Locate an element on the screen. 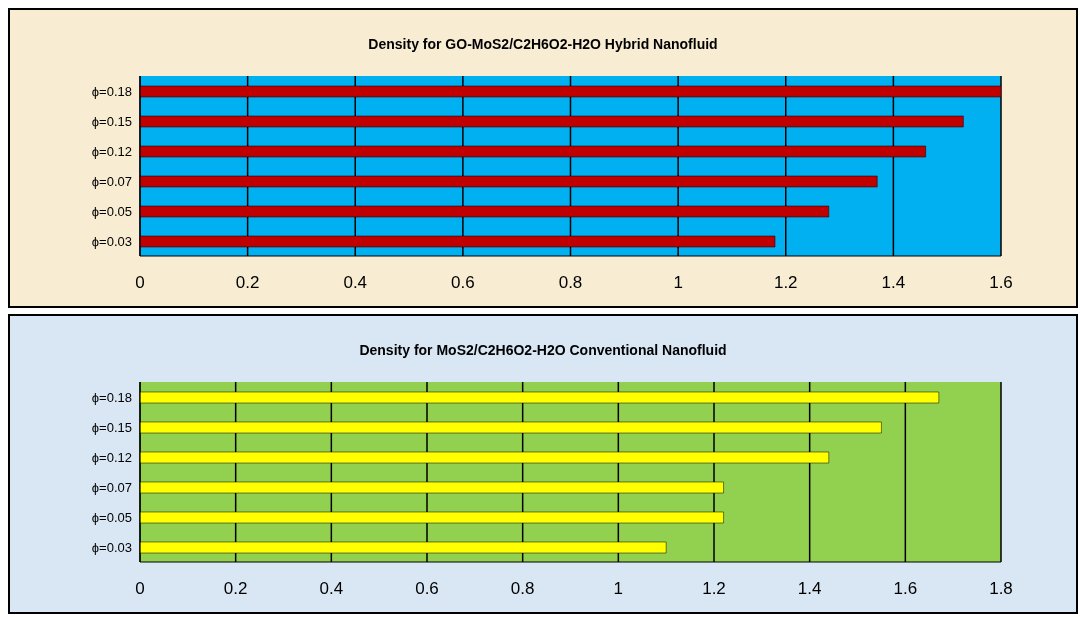  chart-title: Density for GO-MoS2/C2H6O2-H2O Hybrid Nanofluid is located at coordinates (543, 44).